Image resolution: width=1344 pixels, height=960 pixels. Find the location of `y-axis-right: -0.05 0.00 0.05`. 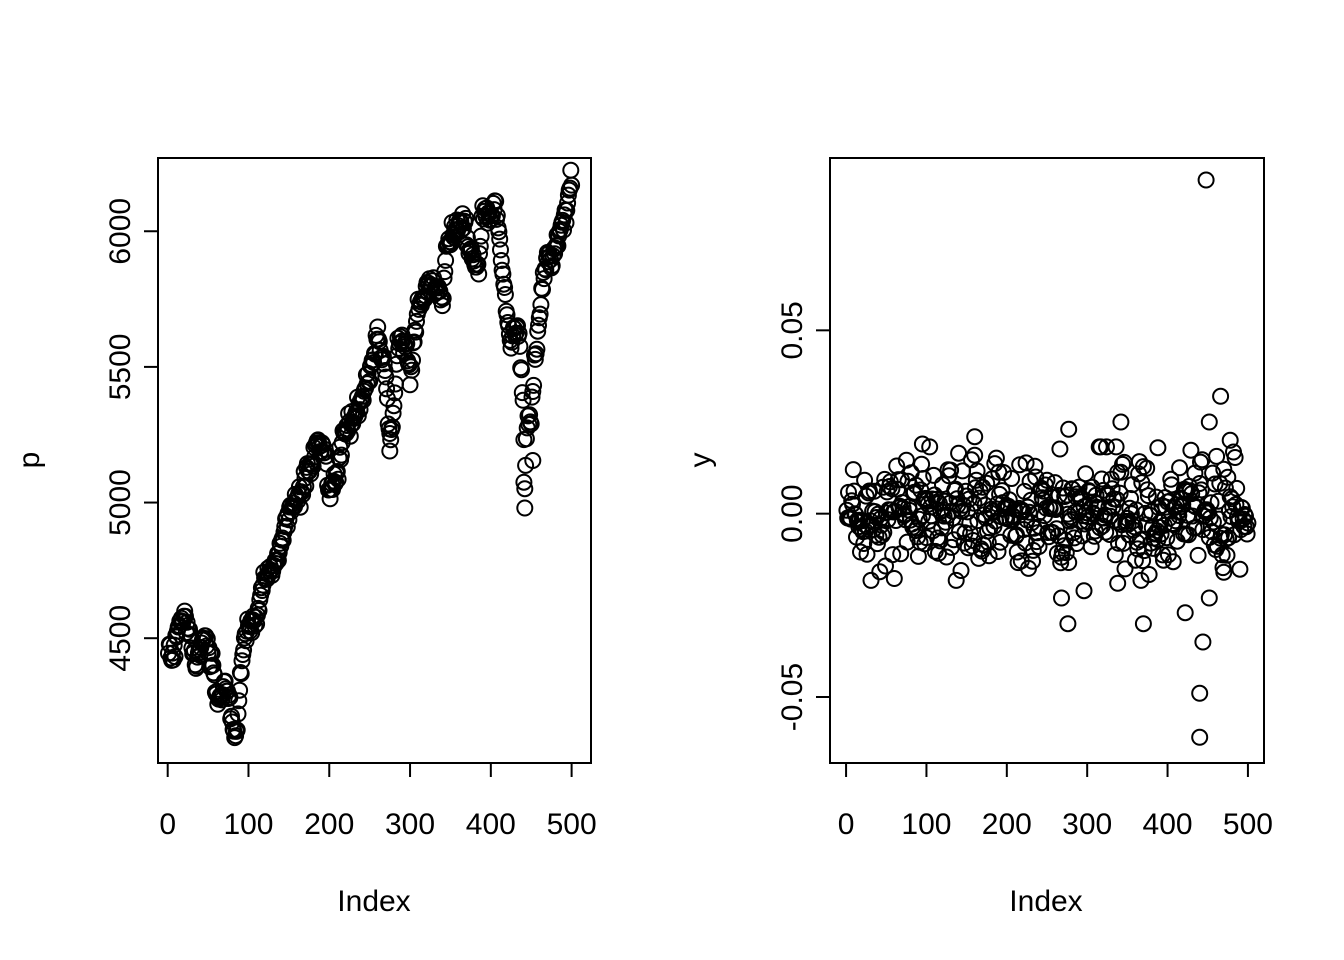

y-axis-right: -0.05 0.00 0.05 is located at coordinates (803, 516).